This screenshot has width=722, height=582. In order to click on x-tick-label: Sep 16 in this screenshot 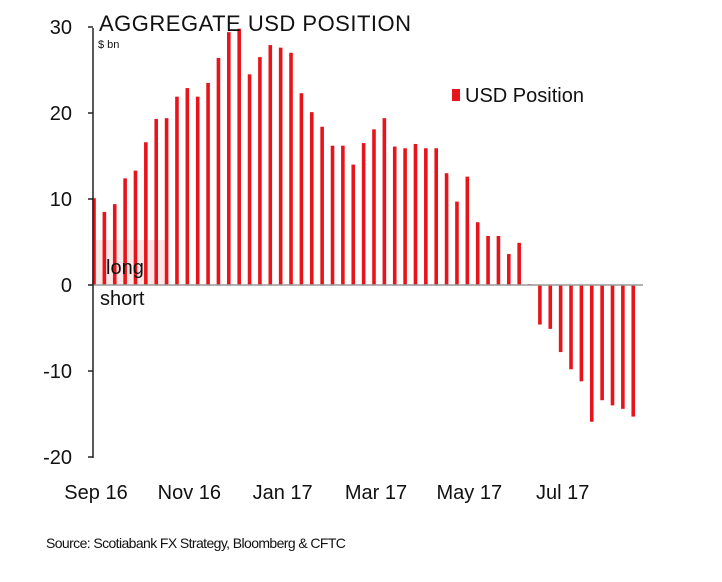, I will do `click(95, 493)`.